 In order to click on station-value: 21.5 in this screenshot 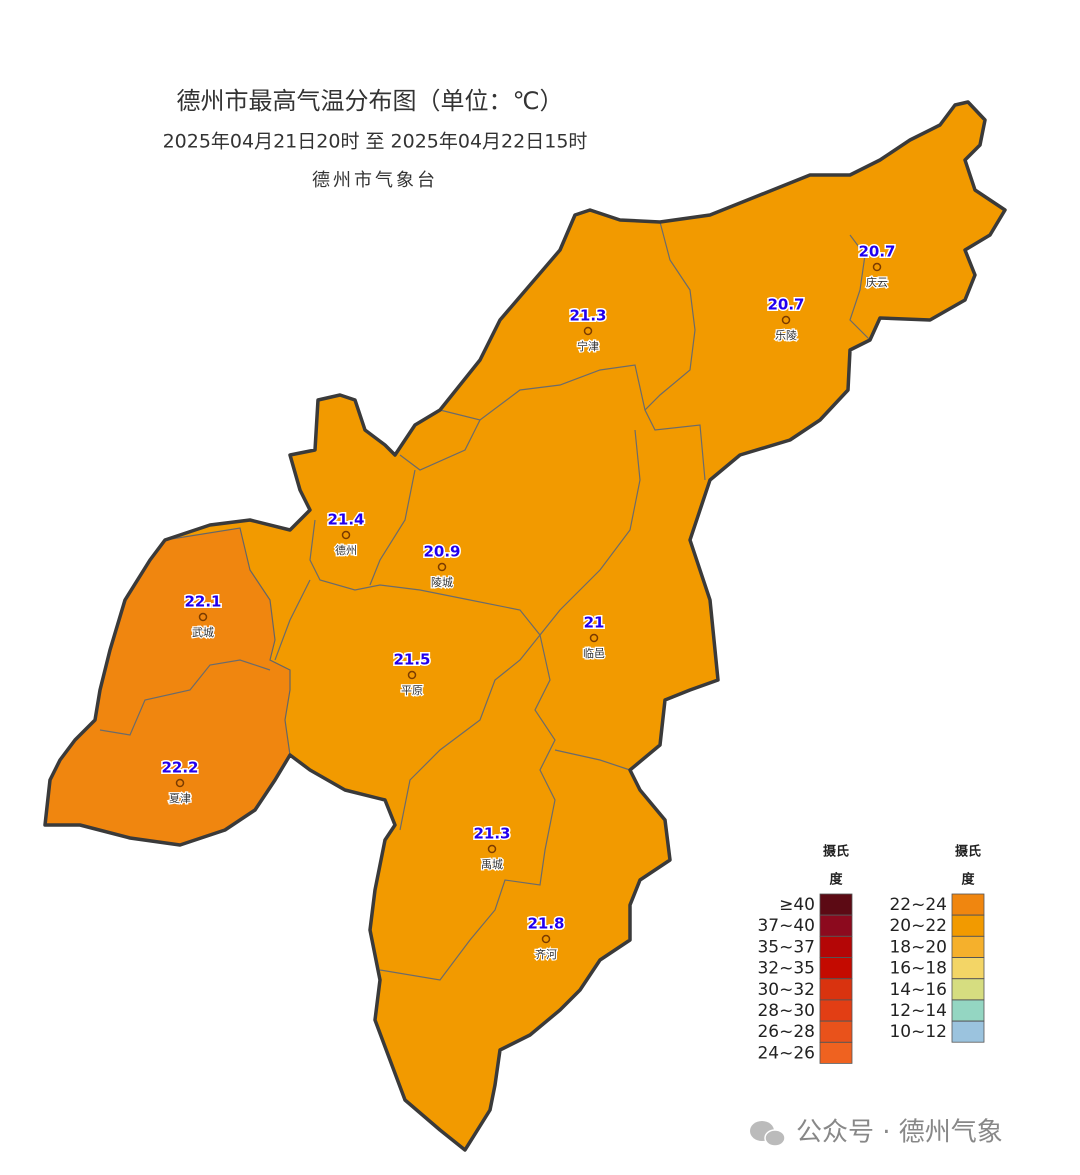, I will do `click(411, 660)`.